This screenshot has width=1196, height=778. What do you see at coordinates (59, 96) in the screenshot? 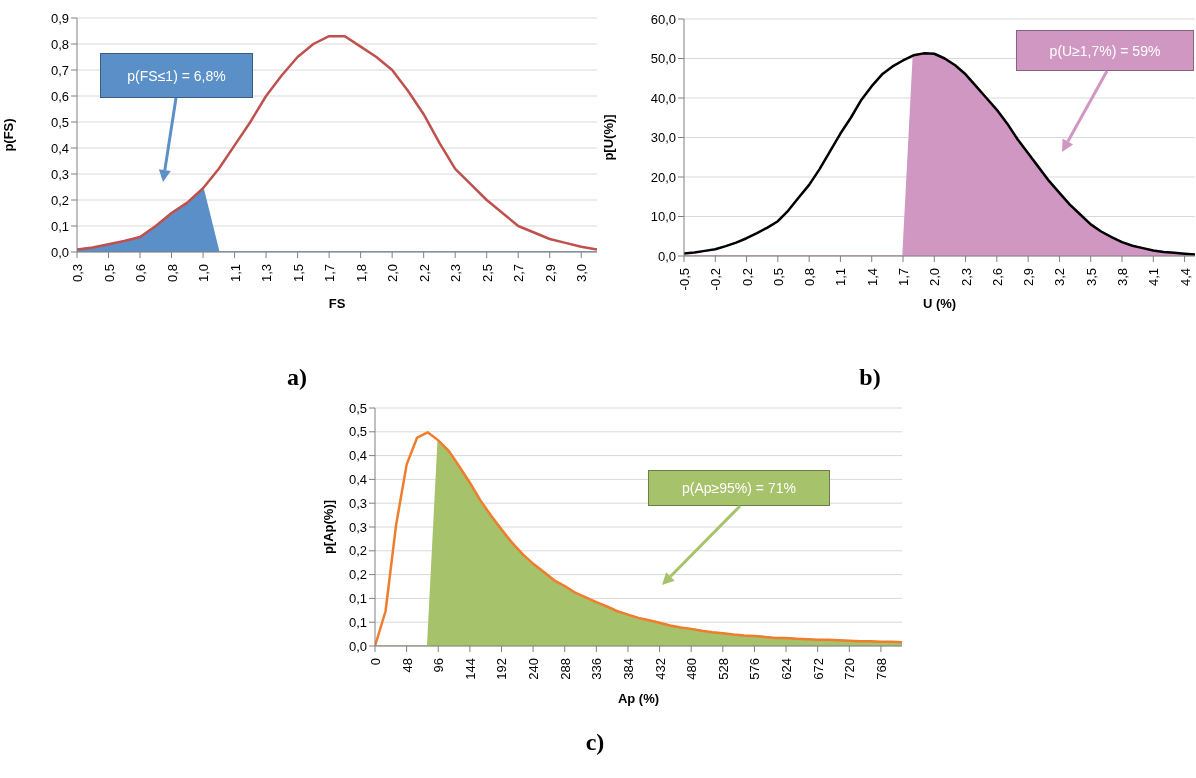
I see `y-tick-label: 0,6` at bounding box center [59, 96].